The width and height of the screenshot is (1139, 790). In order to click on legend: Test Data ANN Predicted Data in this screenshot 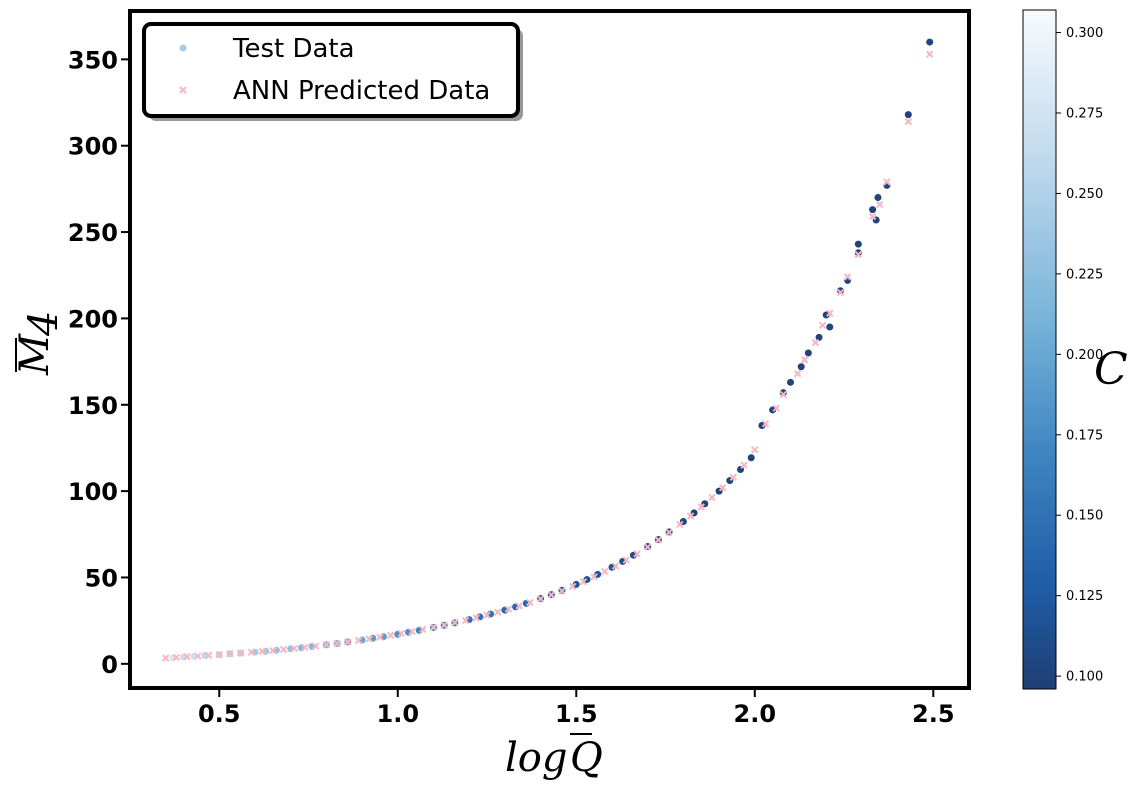, I will do `click(331, 70)`.